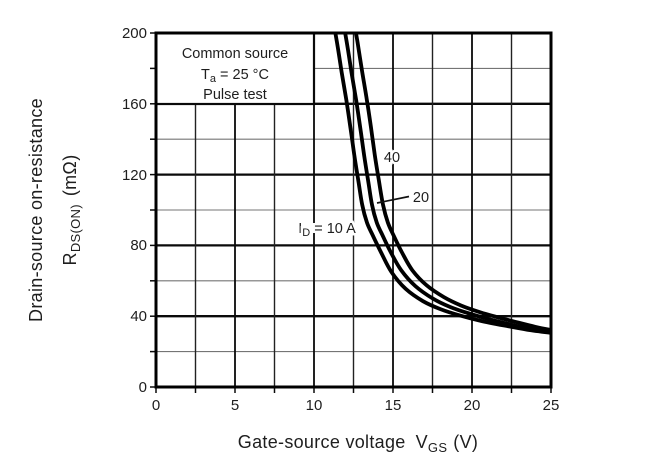 The image size is (650, 465). Describe the element at coordinates (364, 195) in the screenshot. I see `curve-labels: 40 20 ID = 10 A` at that location.